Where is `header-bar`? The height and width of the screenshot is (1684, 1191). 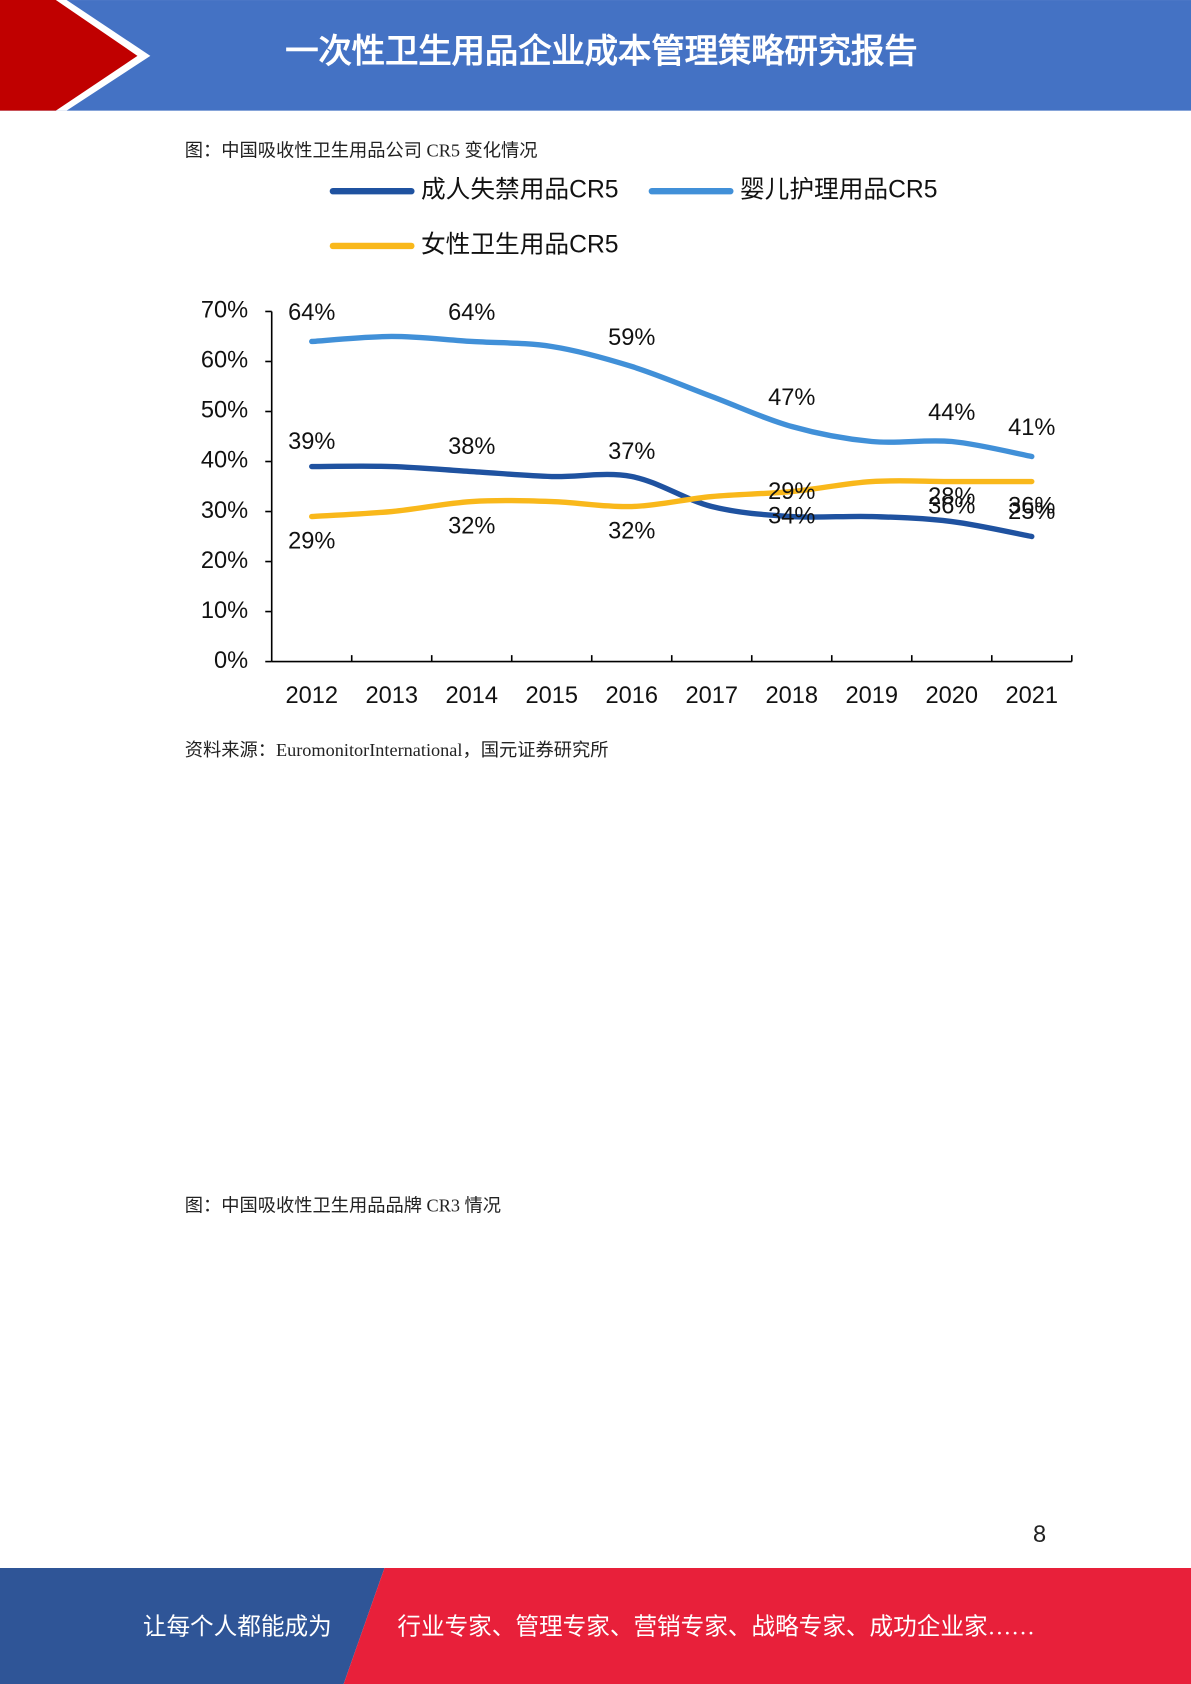 header-bar is located at coordinates (595, 55).